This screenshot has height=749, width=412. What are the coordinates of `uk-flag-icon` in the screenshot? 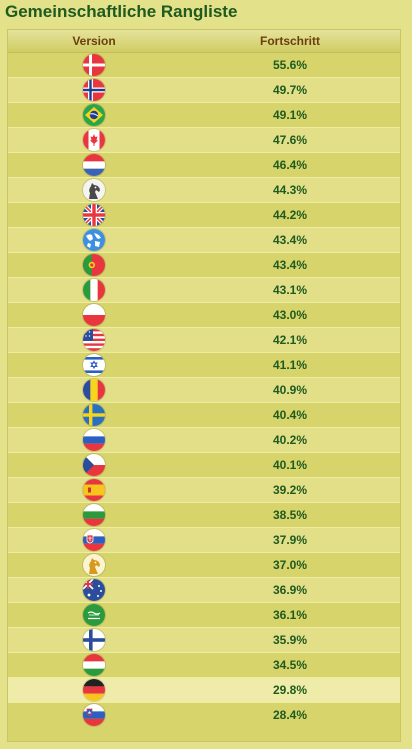 It's located at (94, 215).